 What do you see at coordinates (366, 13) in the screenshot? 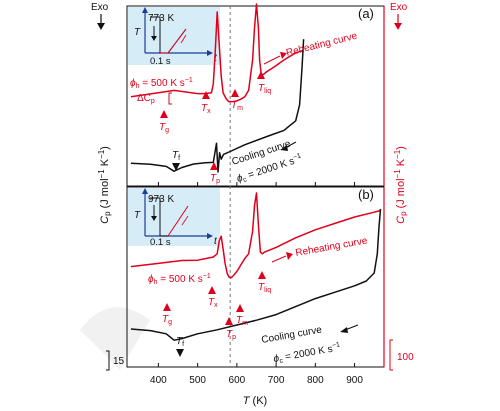
I see `panel-a-label: (a)` at bounding box center [366, 13].